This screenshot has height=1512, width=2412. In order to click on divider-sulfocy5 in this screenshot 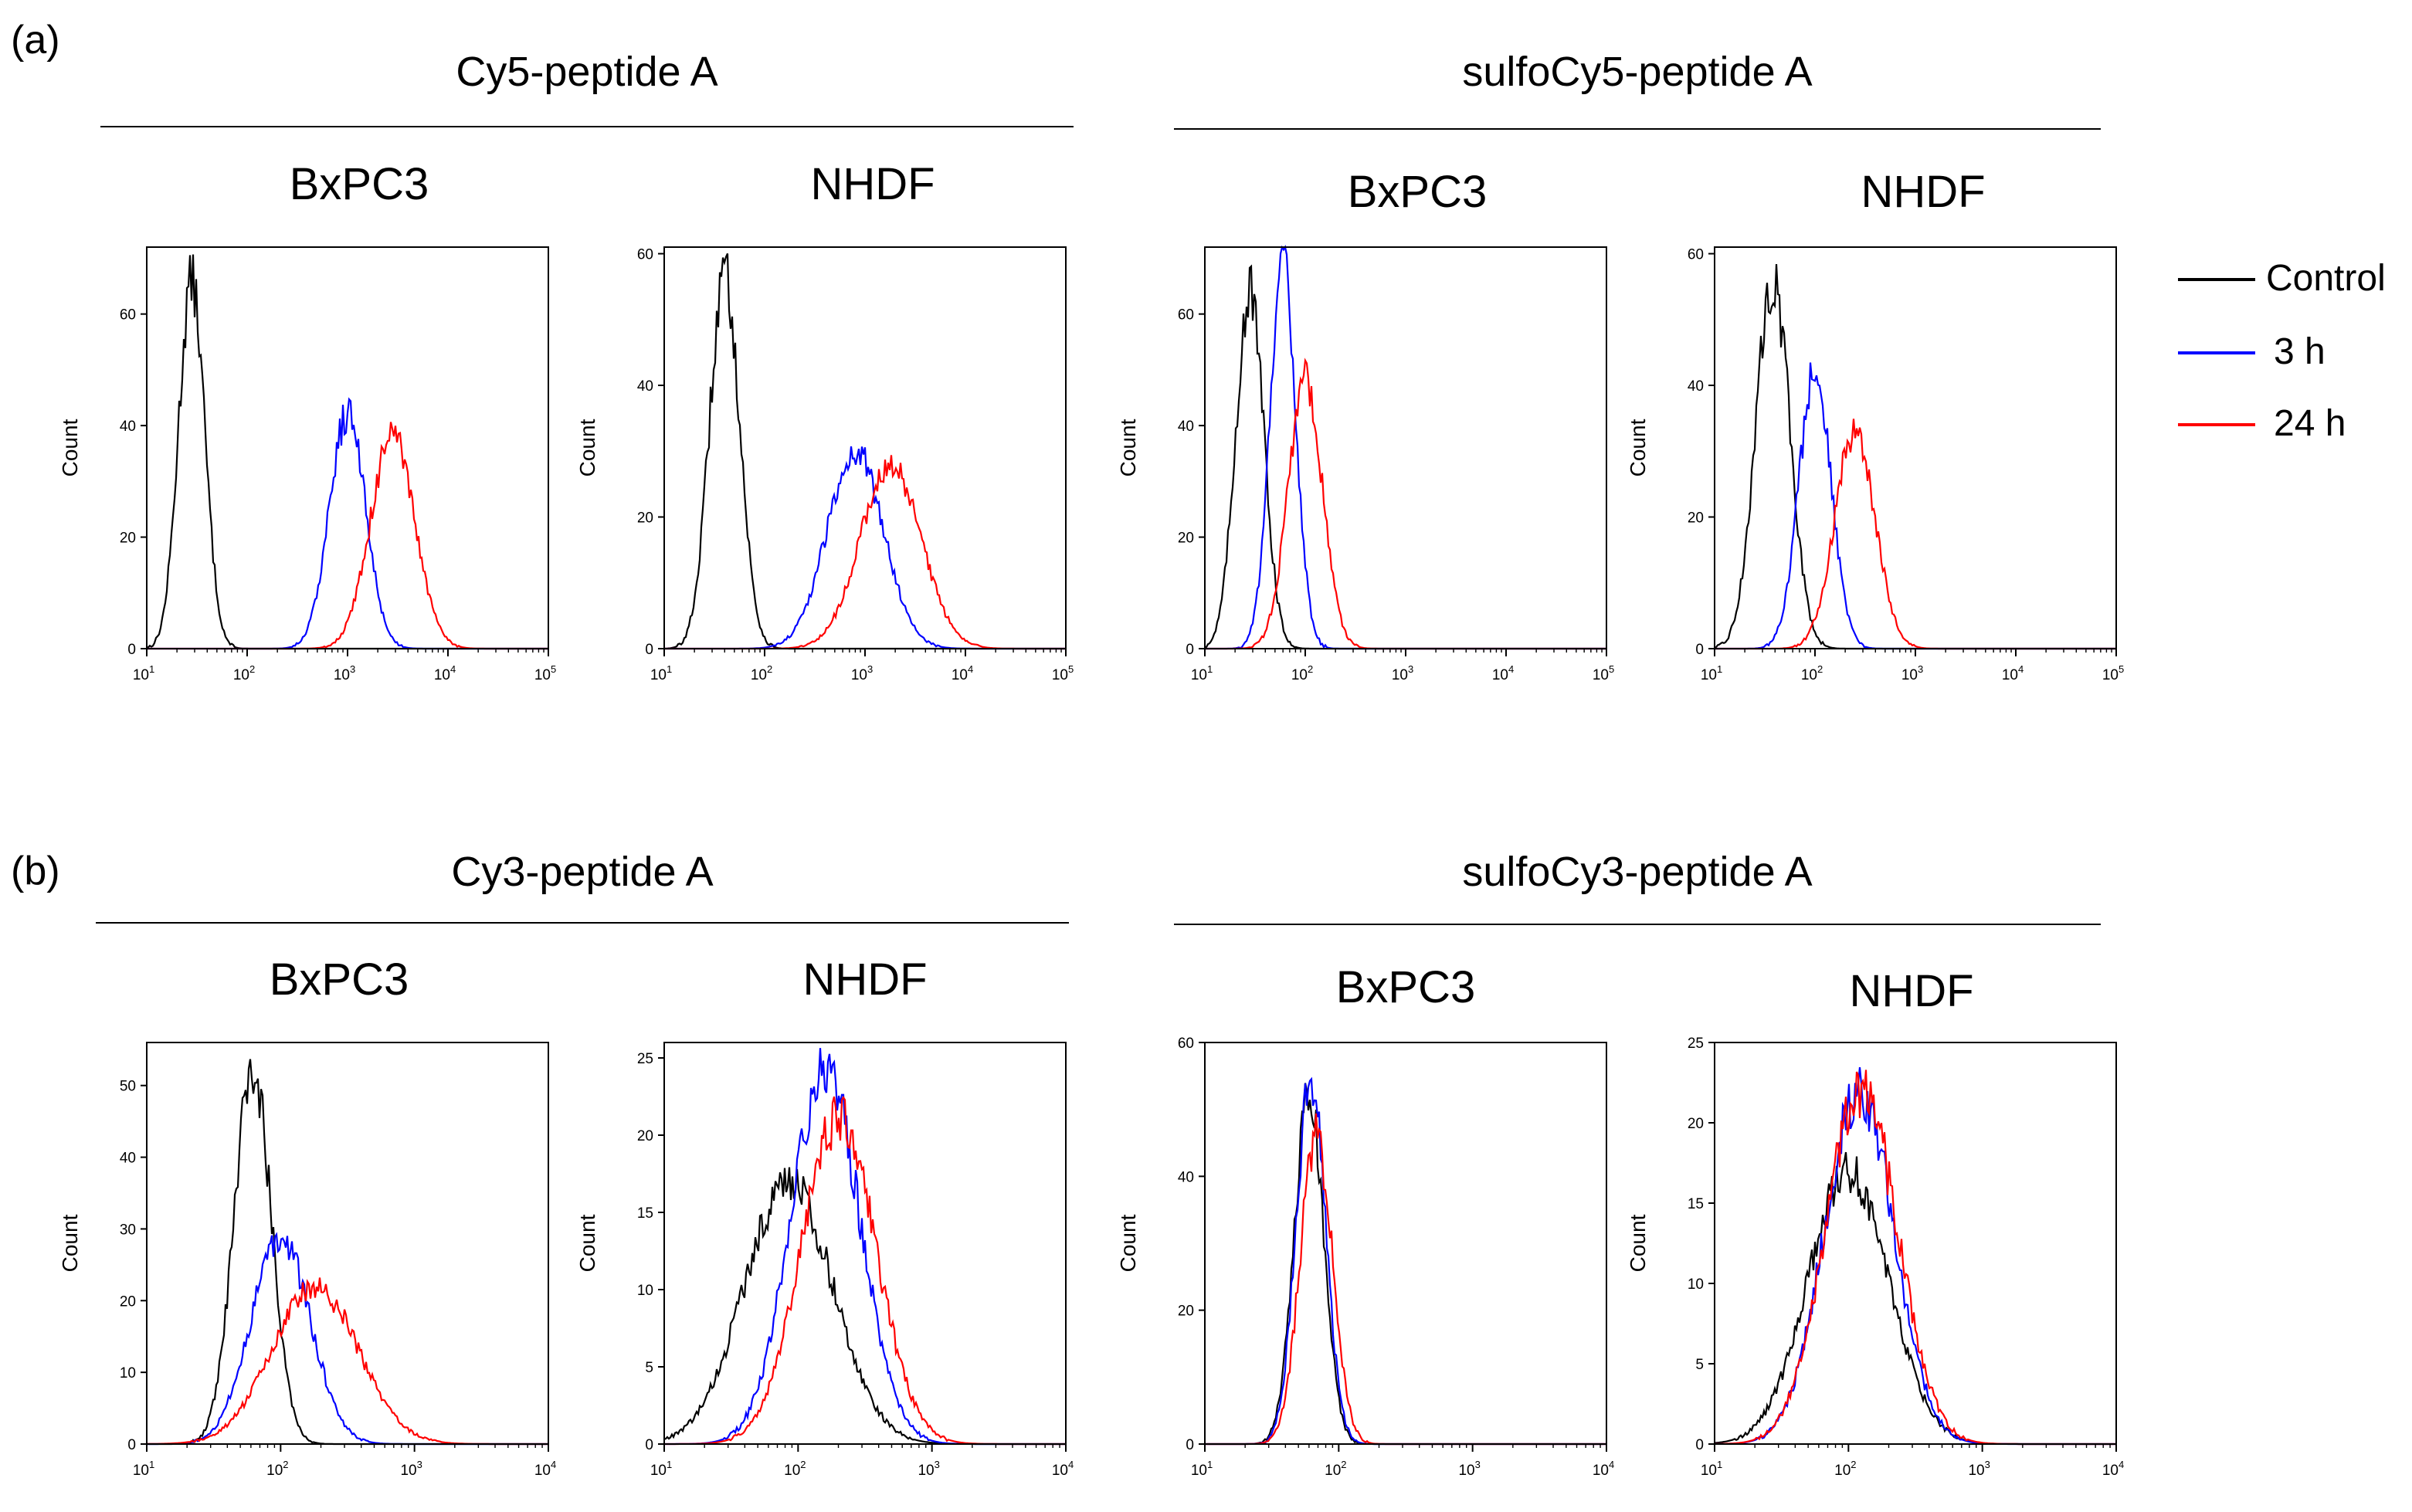, I will do `click(1637, 129)`.